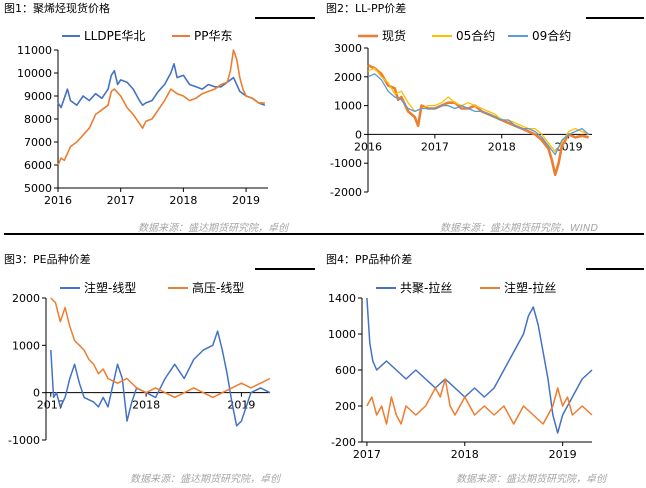 The height and width of the screenshot is (488, 646). I want to click on chart3-title-rule, so click(285, 269).